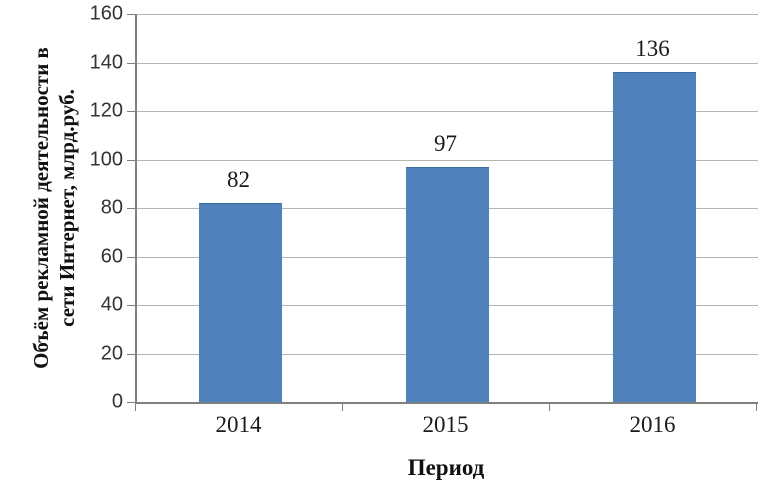 This screenshot has width=778, height=494. Describe the element at coordinates (111, 207) in the screenshot. I see `y-tick-label-80: 80` at that location.